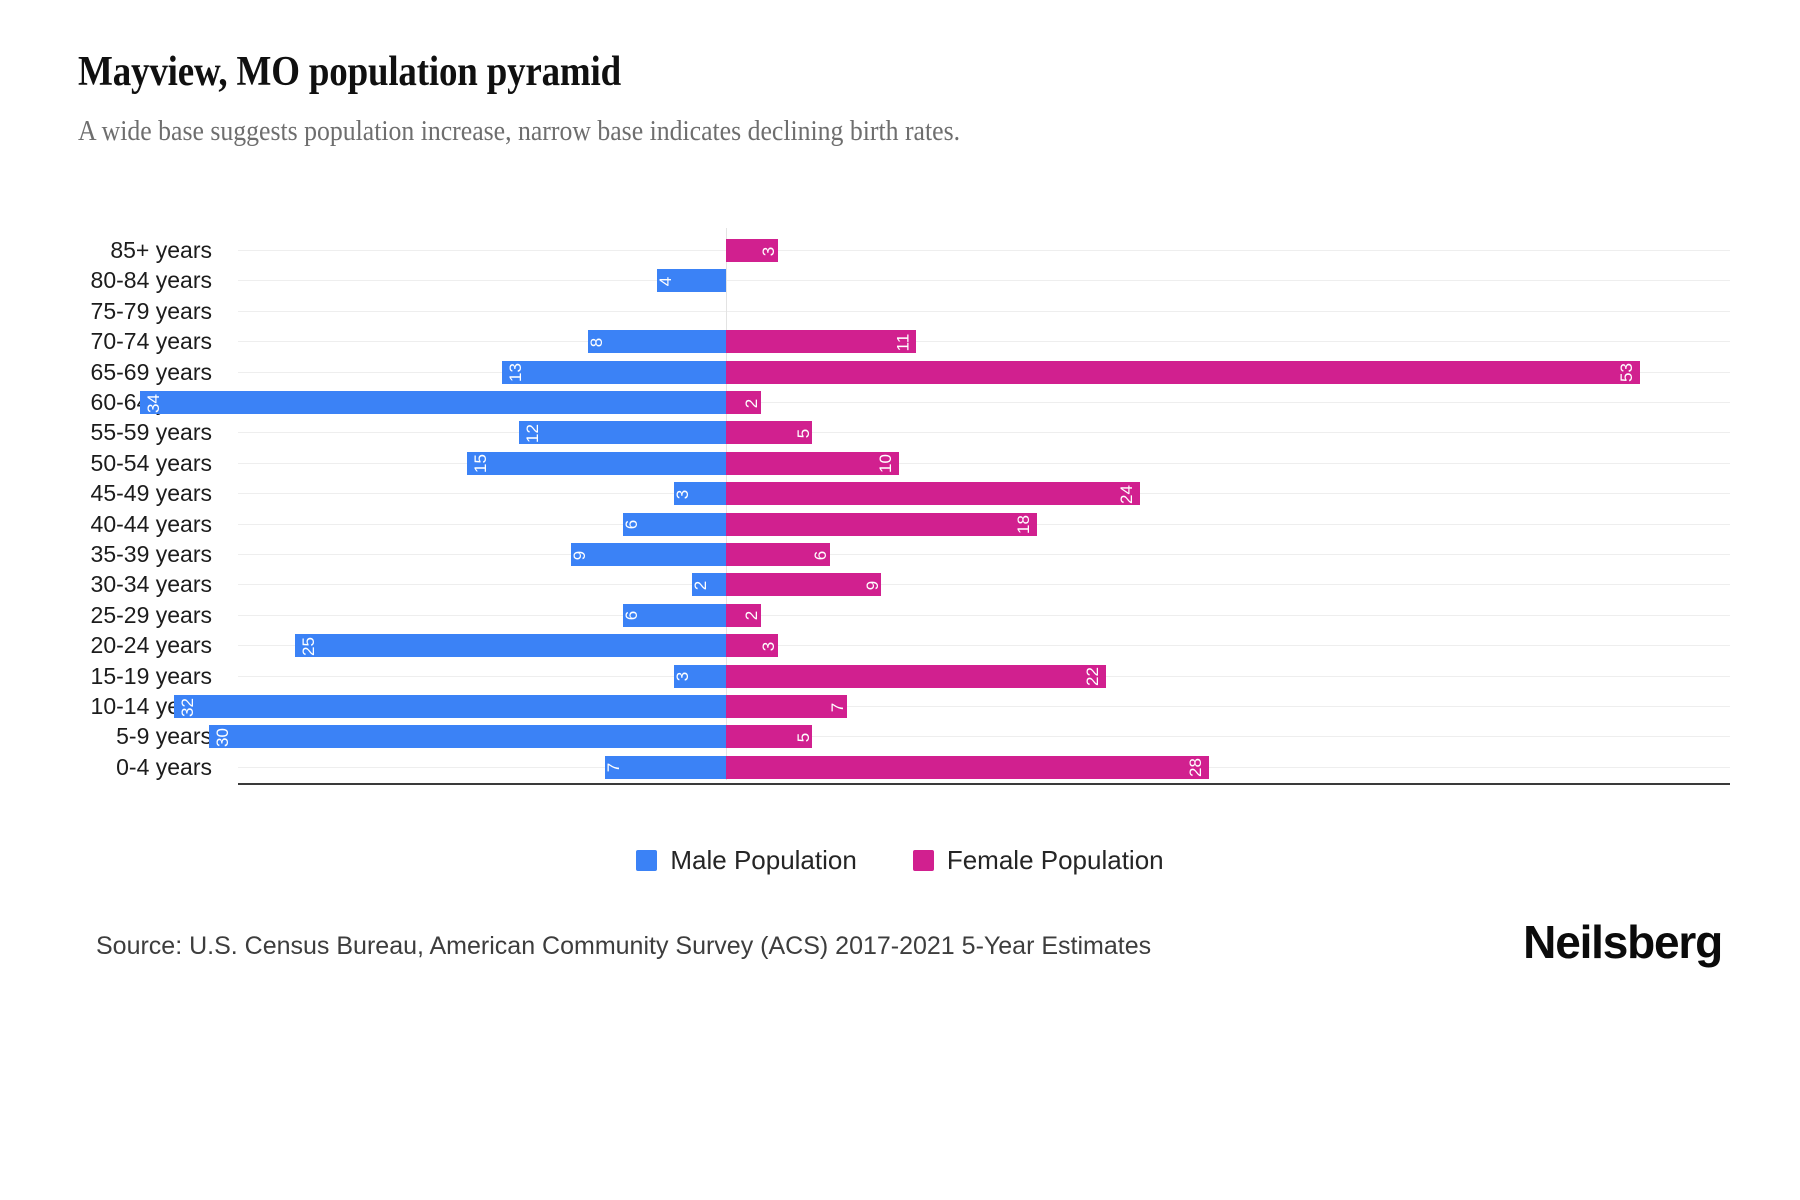 This screenshot has height=1200, width=1800. Describe the element at coordinates (900, 860) in the screenshot. I see `chart-legend: Male Population Female Population` at that location.